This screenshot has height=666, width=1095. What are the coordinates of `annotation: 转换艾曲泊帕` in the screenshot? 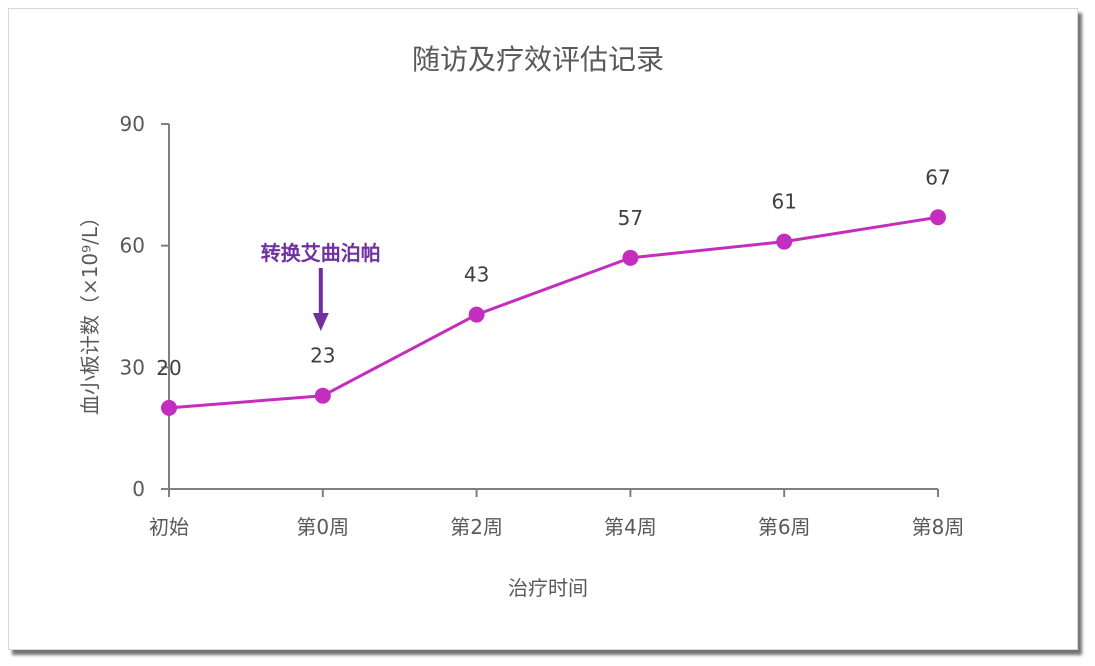 It's located at (321, 286).